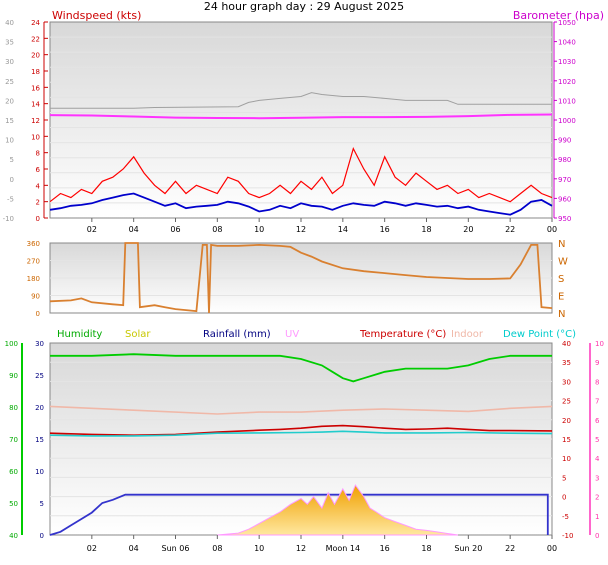 This screenshot has height=565, width=608. What do you see at coordinates (134, 548) in the screenshot?
I see `temp-time-tick-label: 04` at bounding box center [134, 548].